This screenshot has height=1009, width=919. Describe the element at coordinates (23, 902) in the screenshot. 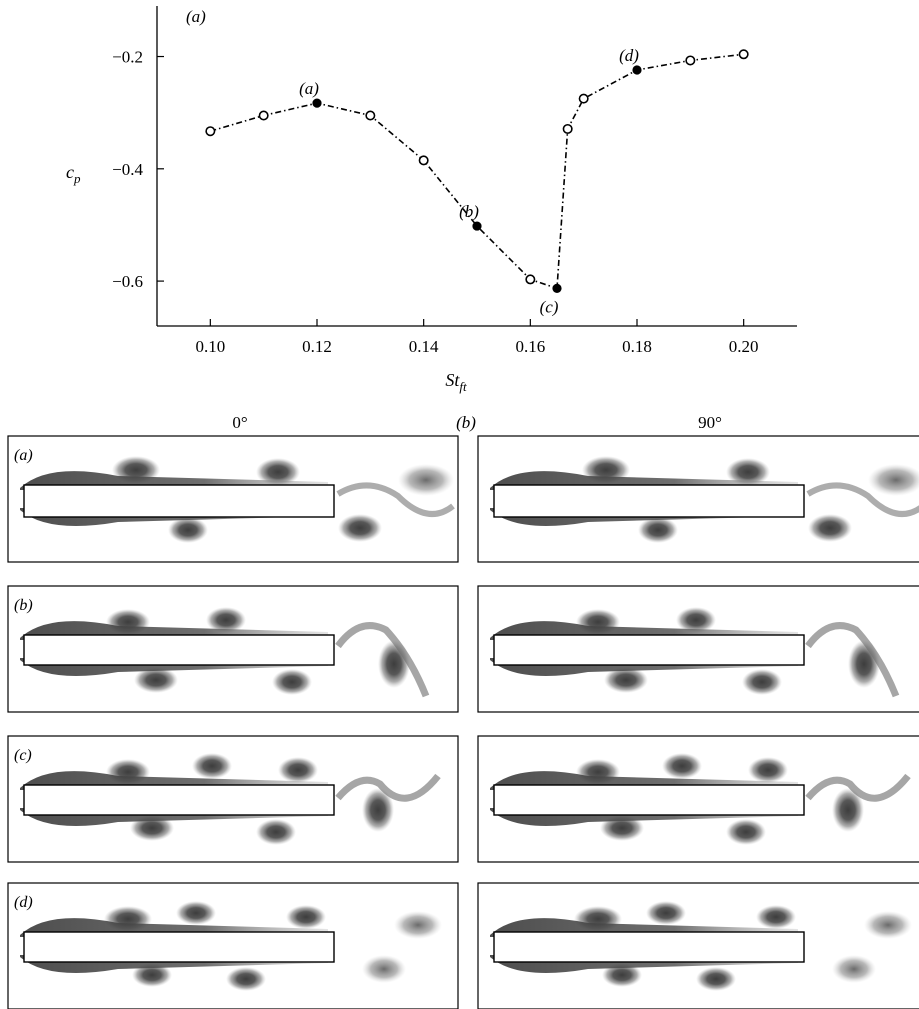

I see `row-label-d: (d)` at that location.